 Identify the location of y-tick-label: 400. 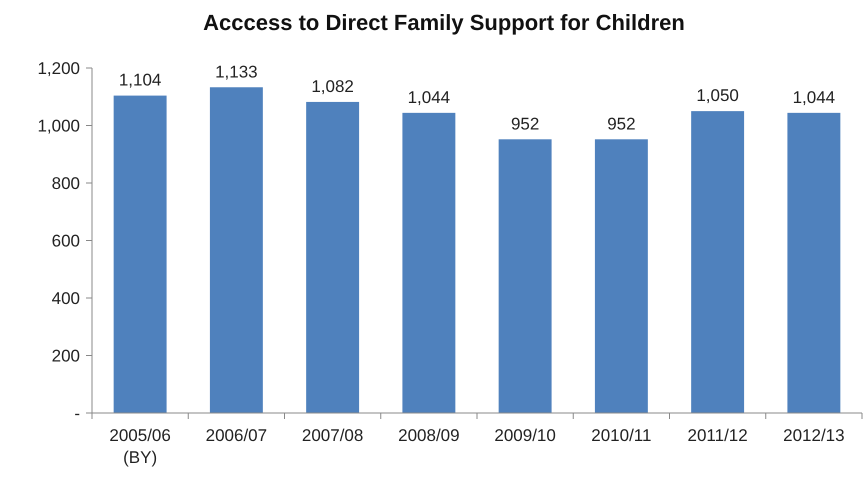
(66, 298).